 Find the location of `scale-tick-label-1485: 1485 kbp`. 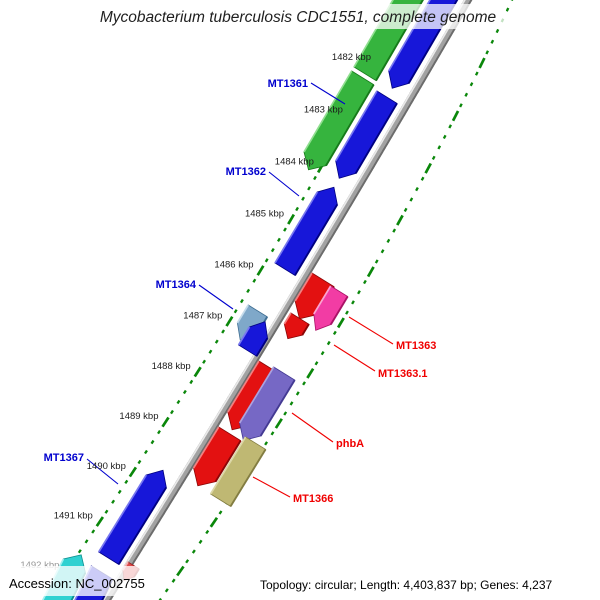

scale-tick-label-1485: 1485 kbp is located at coordinates (264, 213).